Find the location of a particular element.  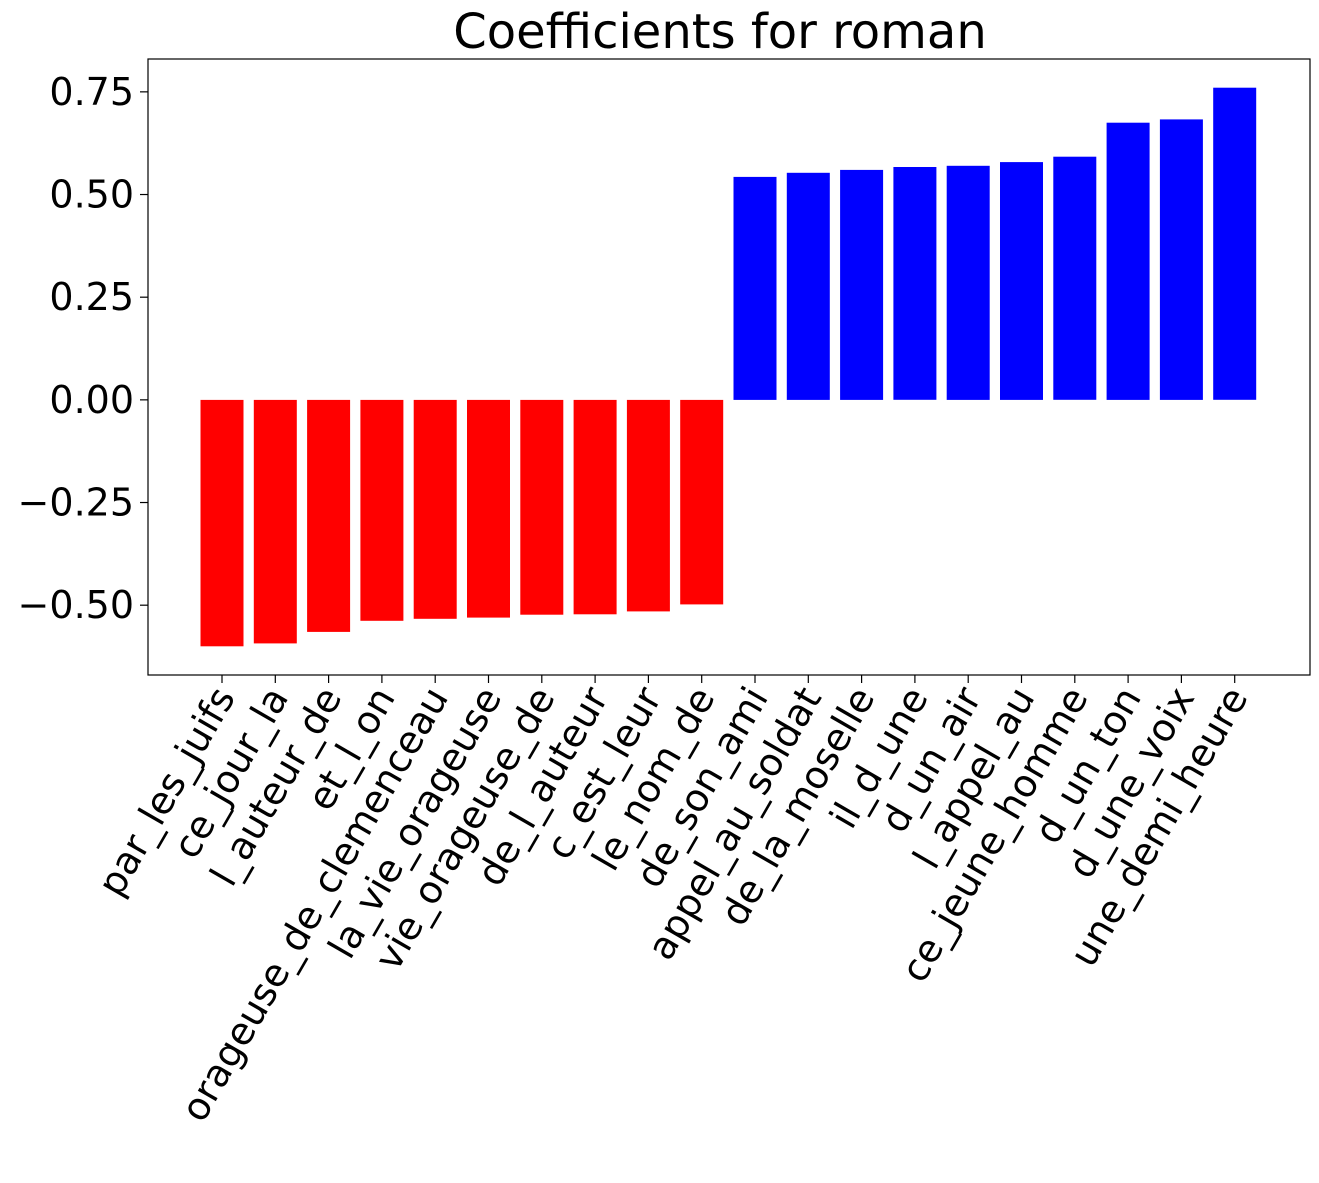

bar-ce_jeune_homme is located at coordinates (1075, 278).